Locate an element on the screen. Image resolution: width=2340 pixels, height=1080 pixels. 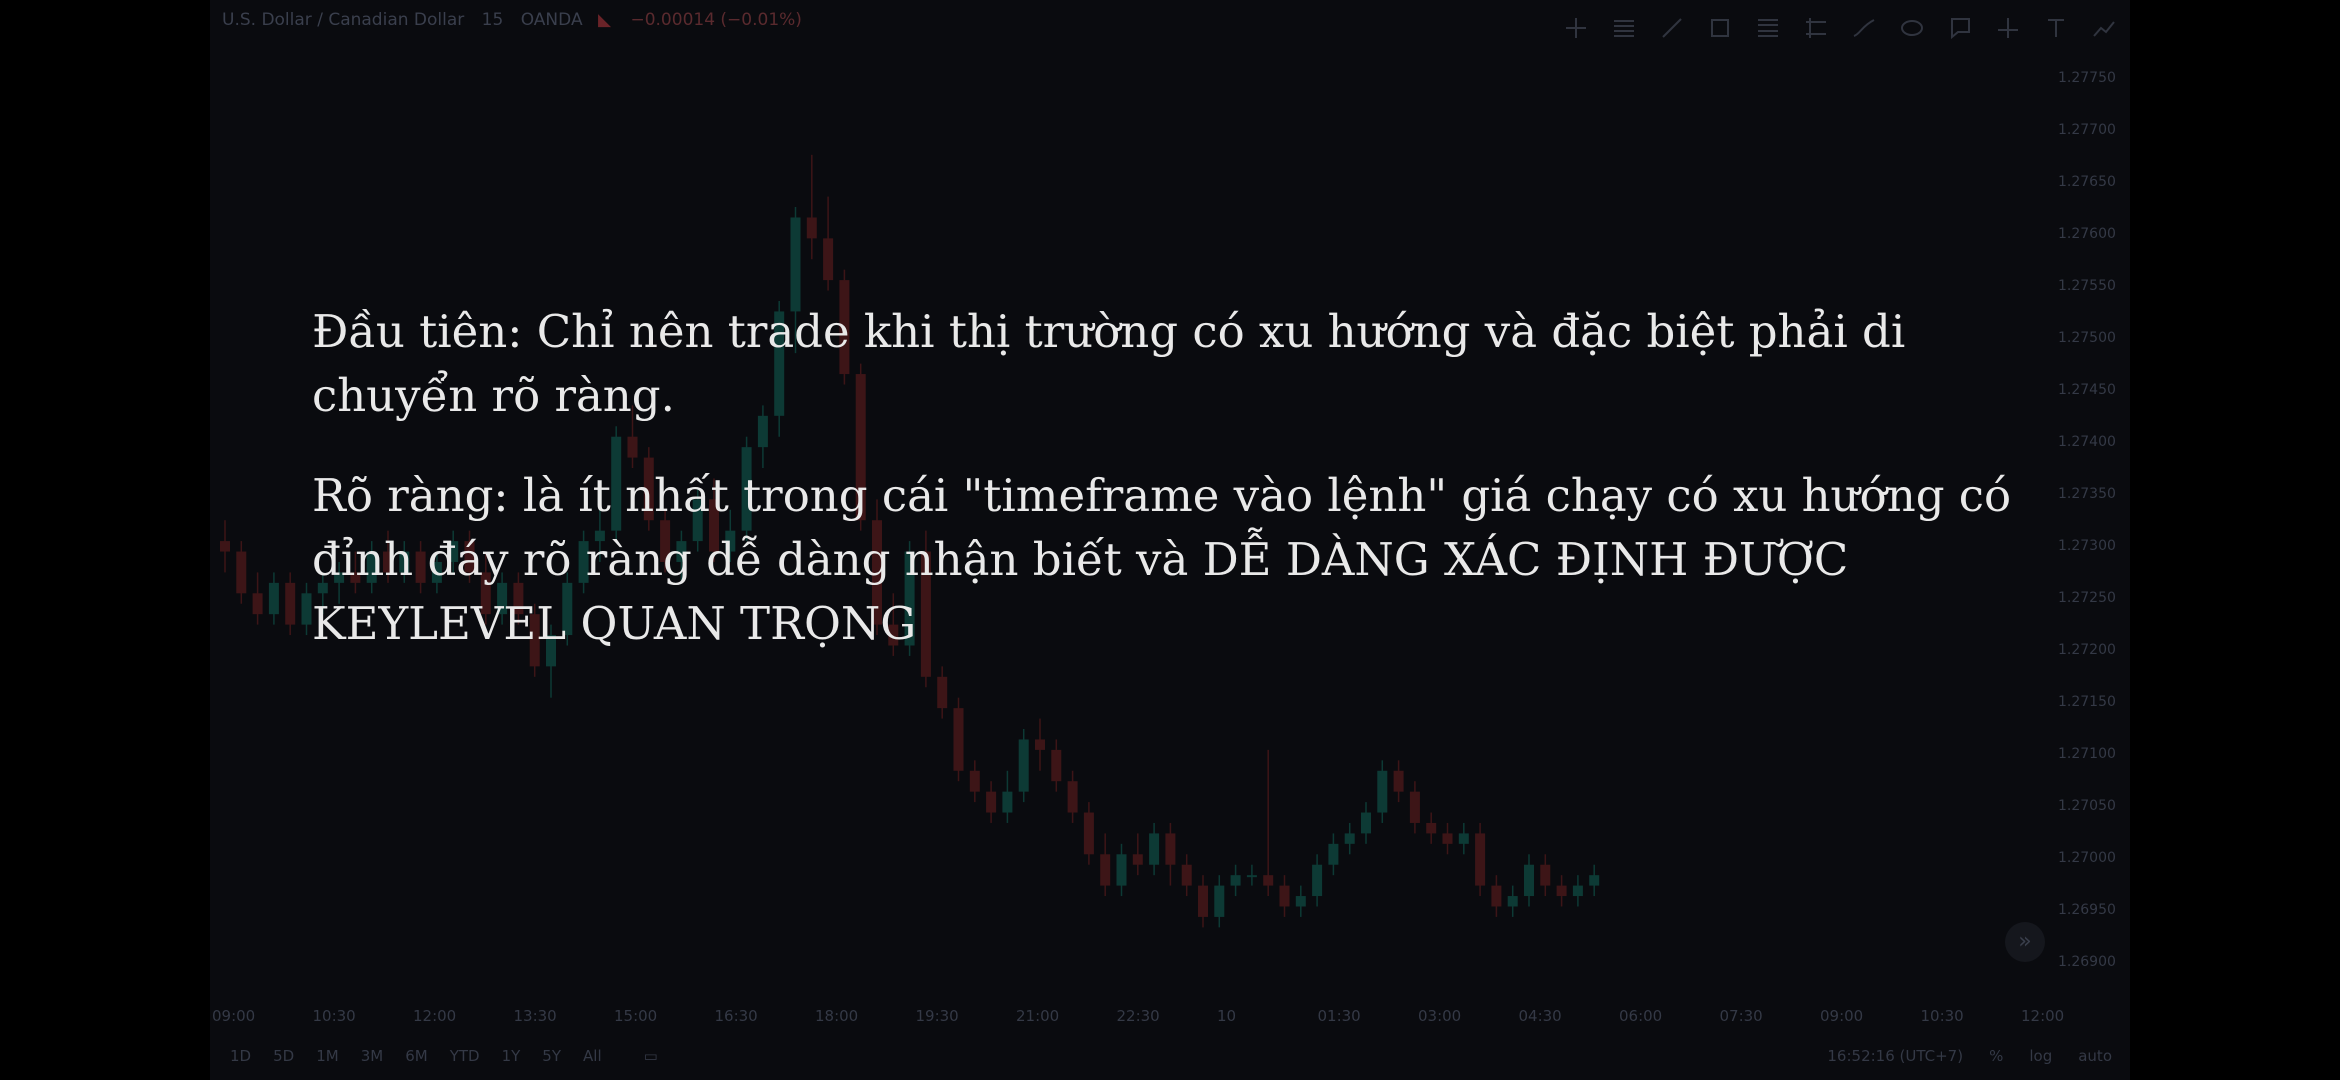
time-tick-label: 15:00 is located at coordinates (636, 1016).